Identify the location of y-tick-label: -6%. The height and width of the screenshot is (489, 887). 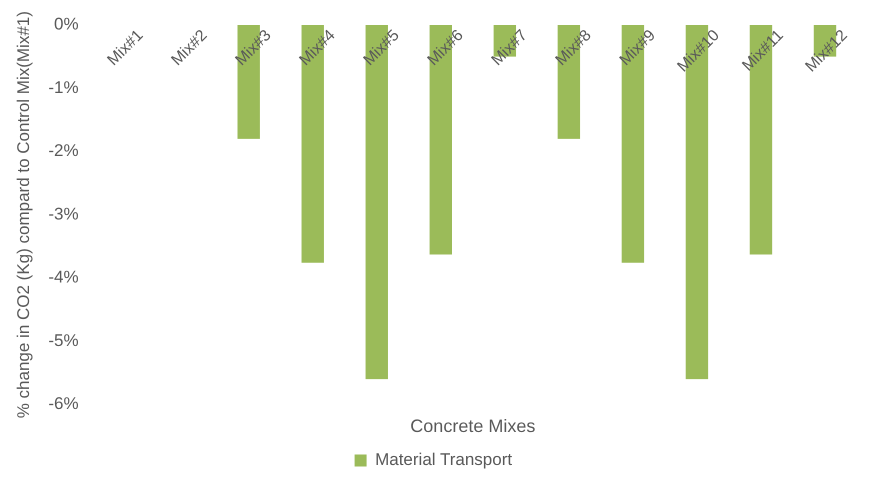
(63, 404).